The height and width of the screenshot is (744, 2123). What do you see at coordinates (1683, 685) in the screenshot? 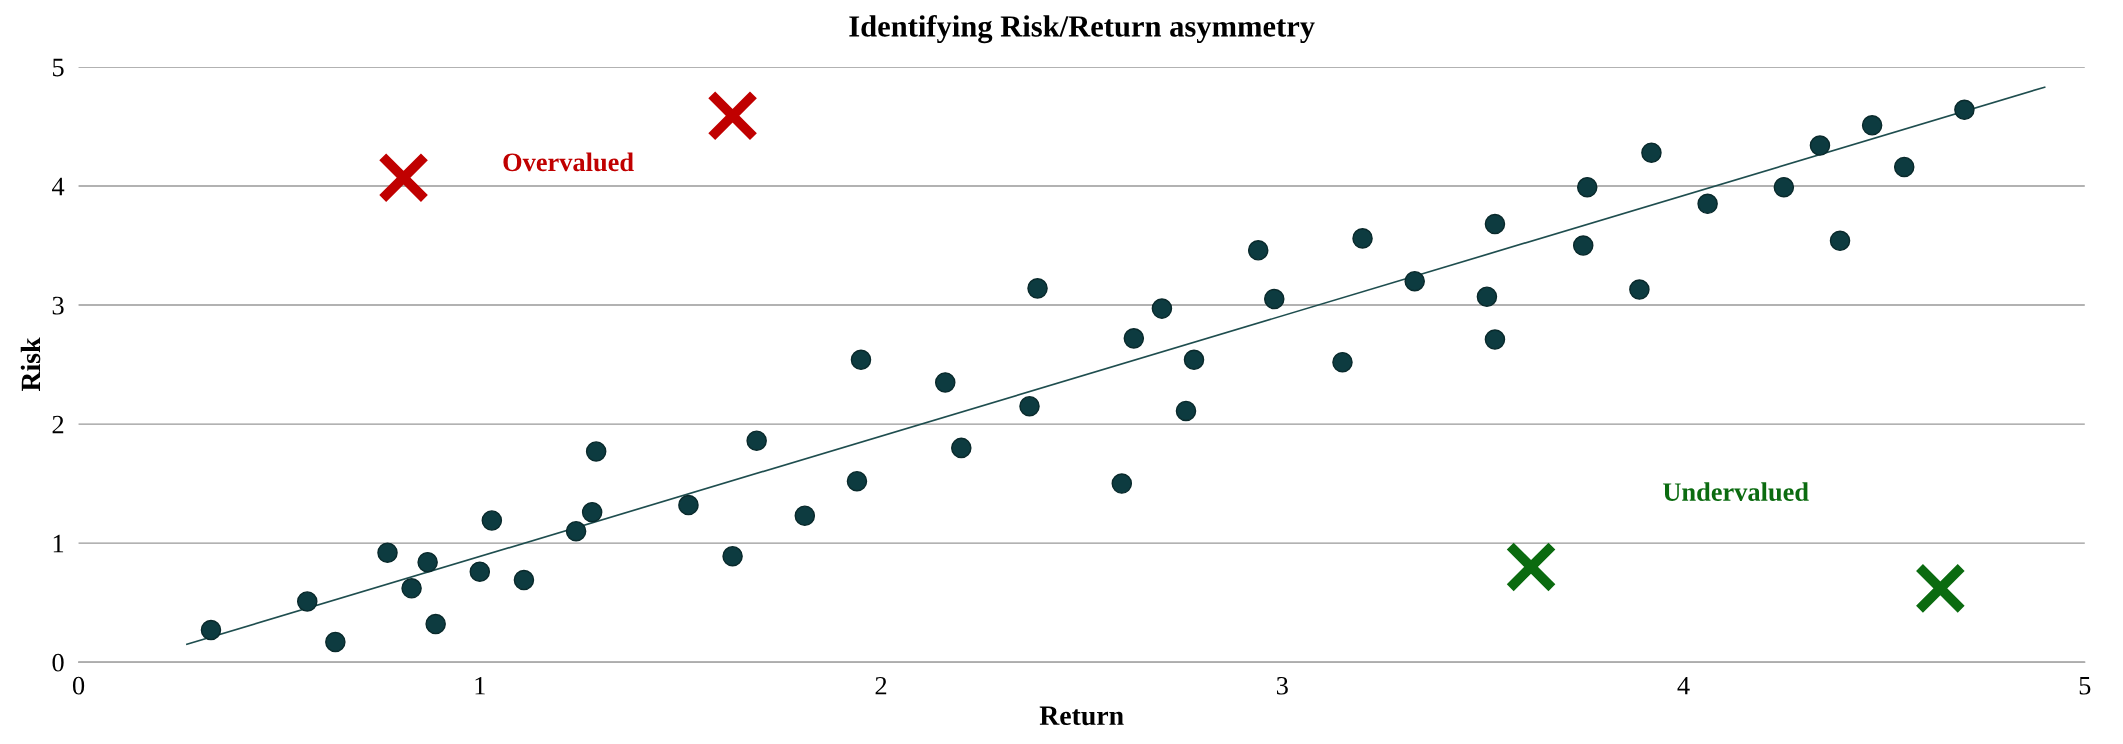
I see `x-tick-label: 4` at bounding box center [1683, 685].